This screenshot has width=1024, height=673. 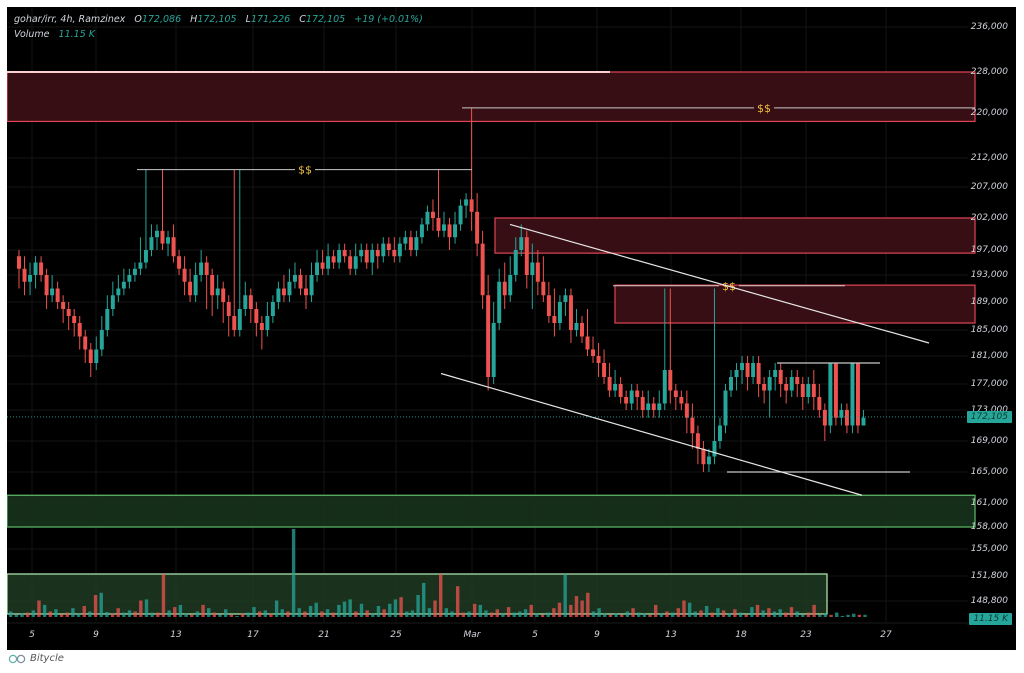 What do you see at coordinates (989, 601) in the screenshot?
I see `price-tick-label: 148,800` at bounding box center [989, 601].